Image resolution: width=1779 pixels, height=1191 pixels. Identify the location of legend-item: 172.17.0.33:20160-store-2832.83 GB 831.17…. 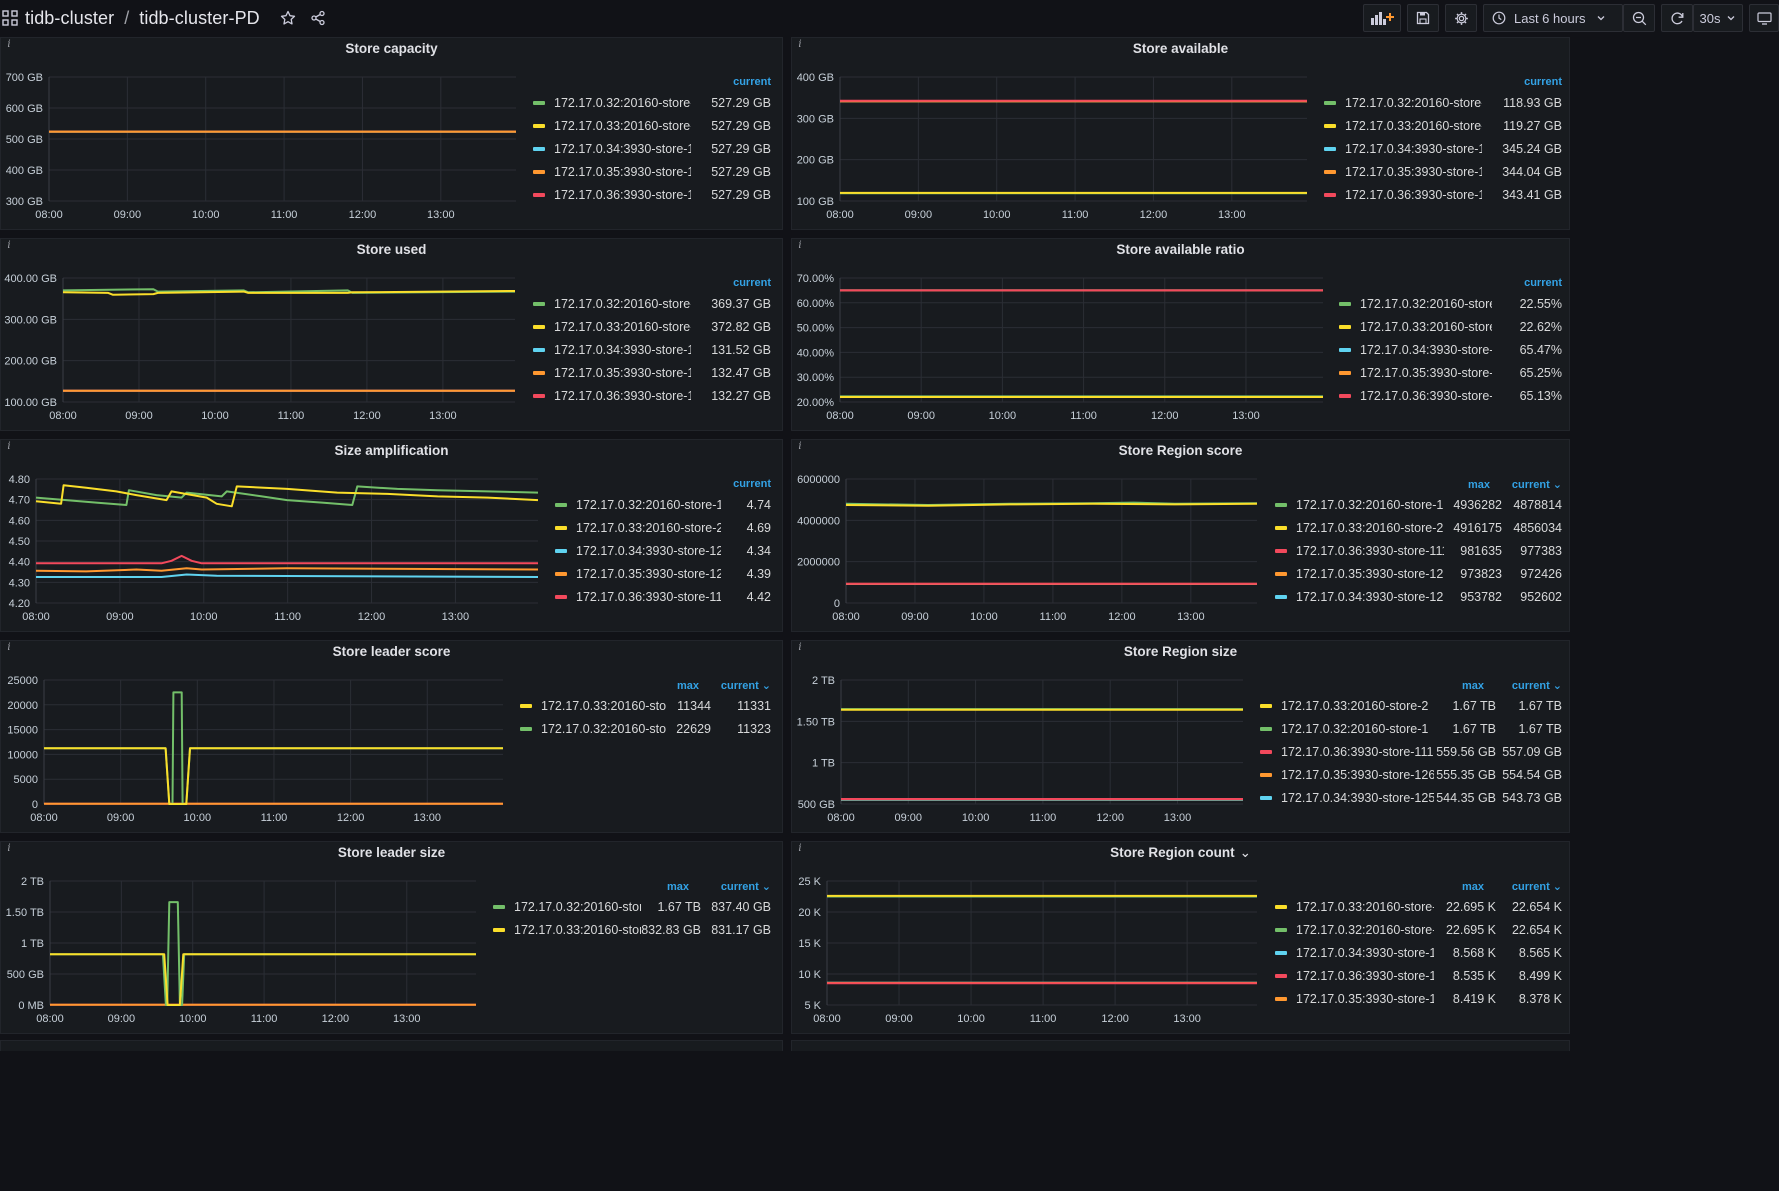
(632, 930).